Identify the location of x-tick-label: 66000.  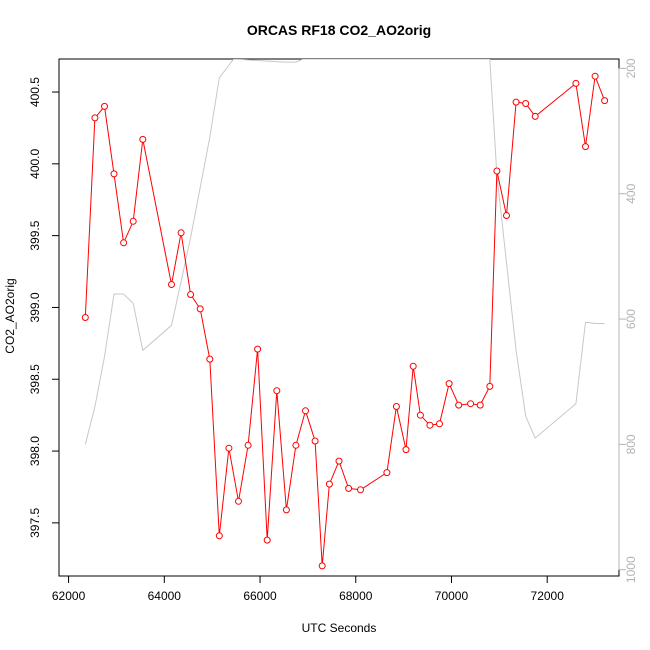
(260, 596).